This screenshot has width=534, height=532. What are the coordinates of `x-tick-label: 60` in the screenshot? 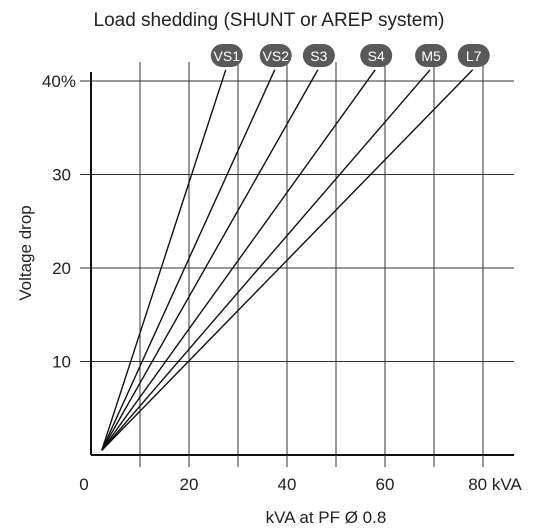 It's located at (385, 484).